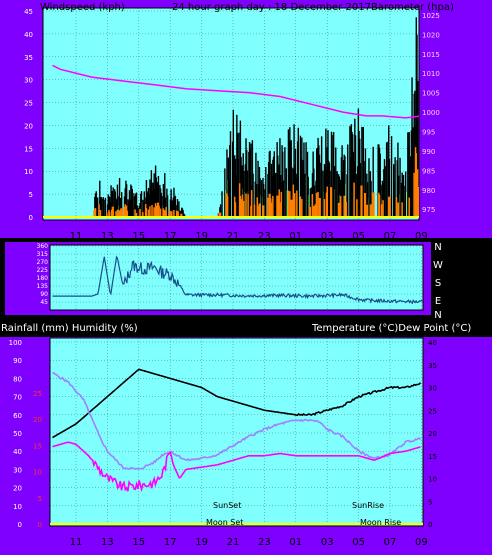 The width and height of the screenshot is (492, 555). What do you see at coordinates (431, 35) in the screenshot?
I see `baro-tick-label: 1020` at bounding box center [431, 35].